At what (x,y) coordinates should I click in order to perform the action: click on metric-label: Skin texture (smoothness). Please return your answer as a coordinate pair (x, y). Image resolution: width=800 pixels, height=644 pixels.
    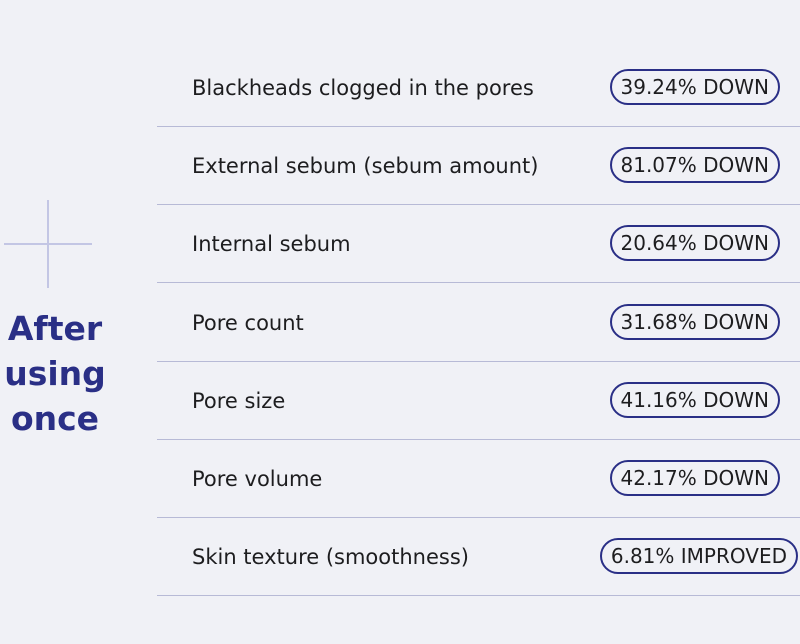
    Looking at the image, I should click on (330, 557).